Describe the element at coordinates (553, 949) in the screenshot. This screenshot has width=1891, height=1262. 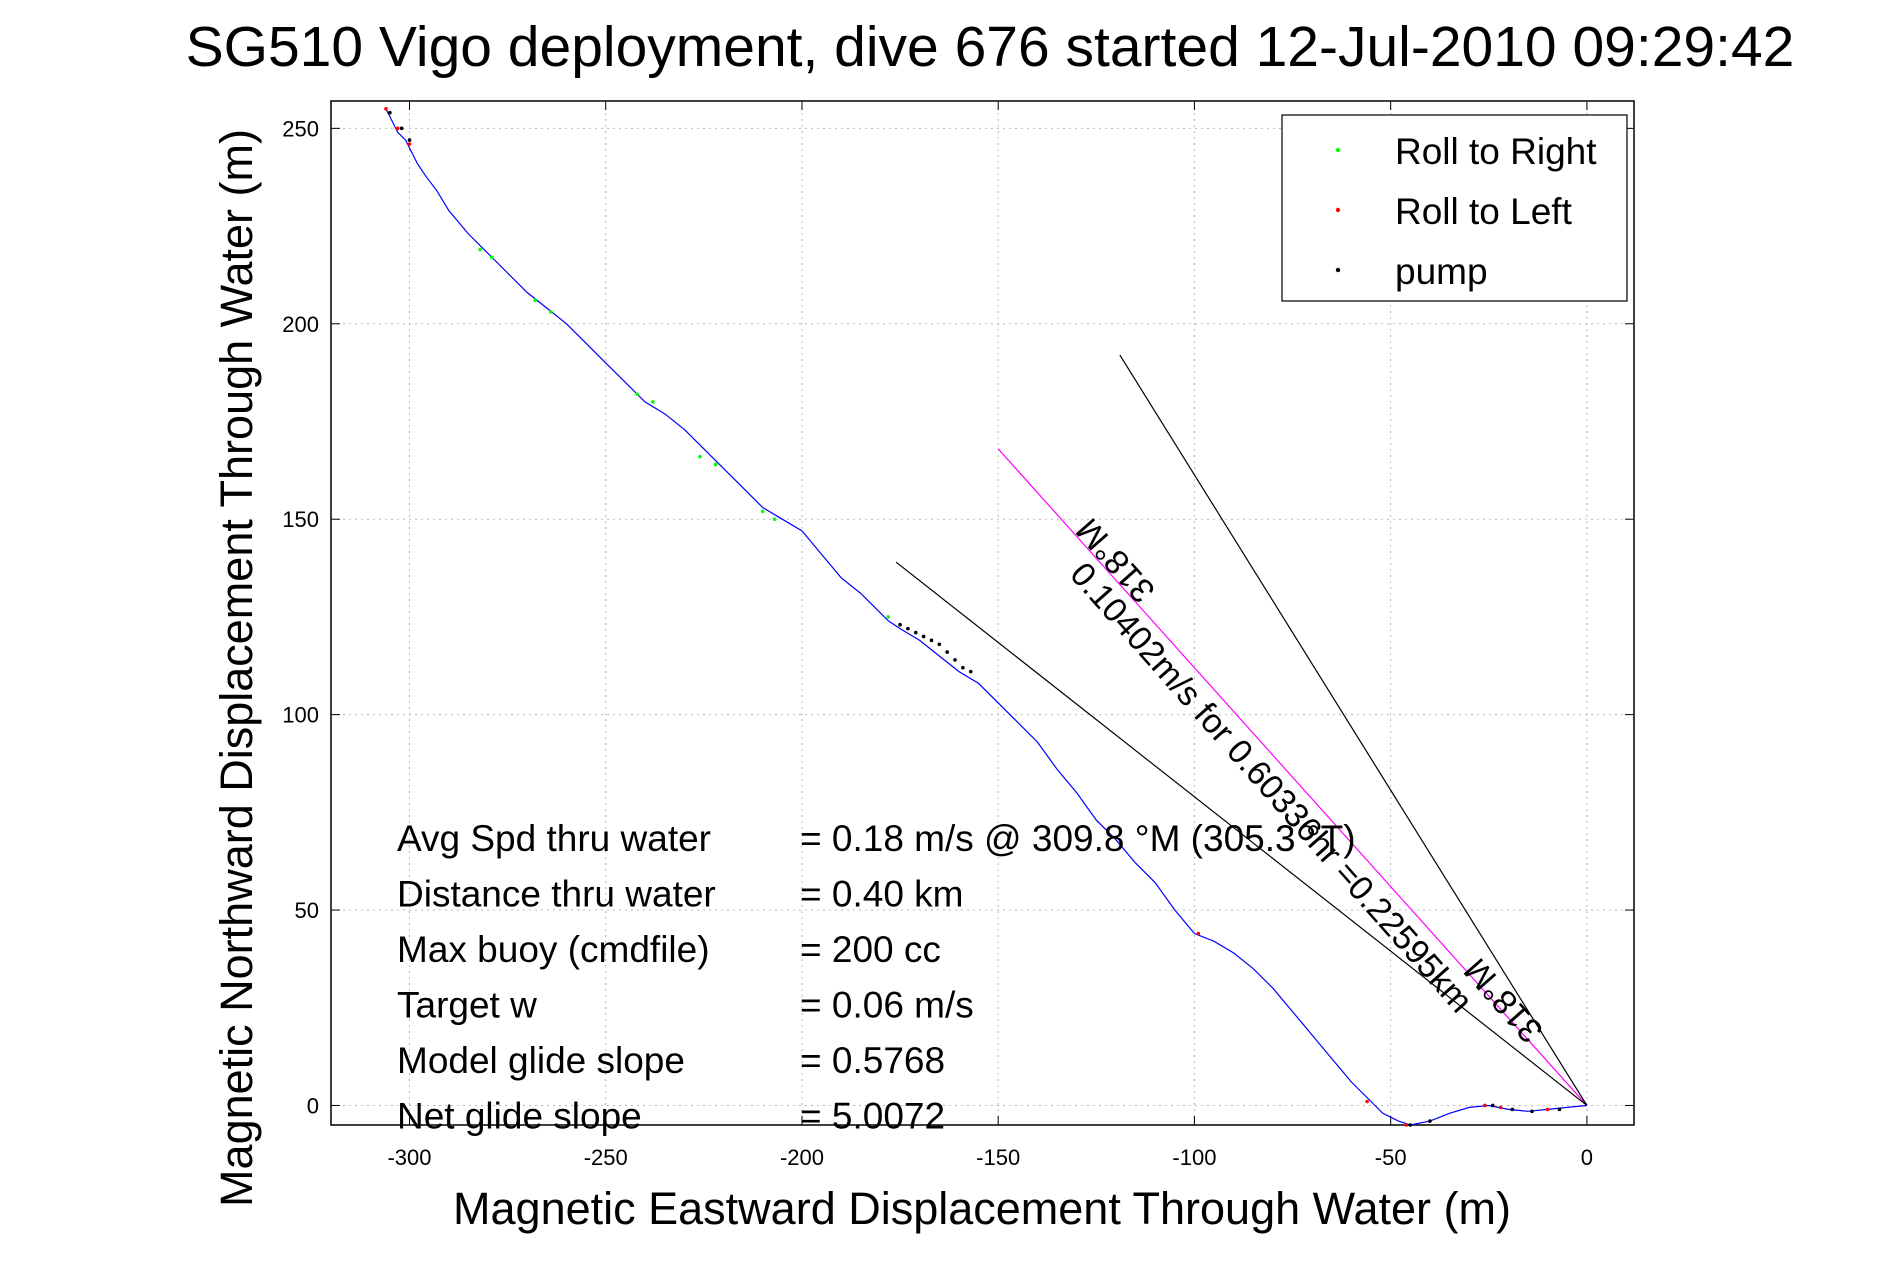
I see `stat-name: Max buoy (cmdfile)` at that location.